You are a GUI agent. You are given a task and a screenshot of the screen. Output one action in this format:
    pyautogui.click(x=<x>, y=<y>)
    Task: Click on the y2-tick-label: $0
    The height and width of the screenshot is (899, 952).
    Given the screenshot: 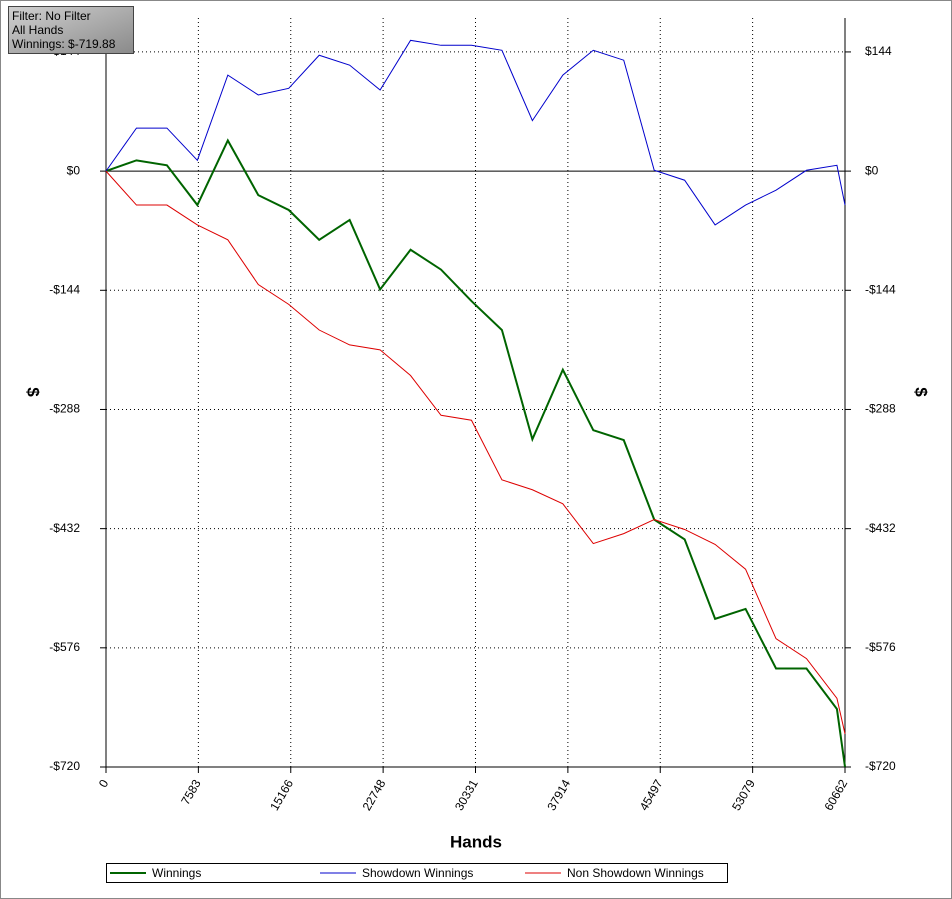 What is the action you would take?
    pyautogui.click(x=872, y=170)
    